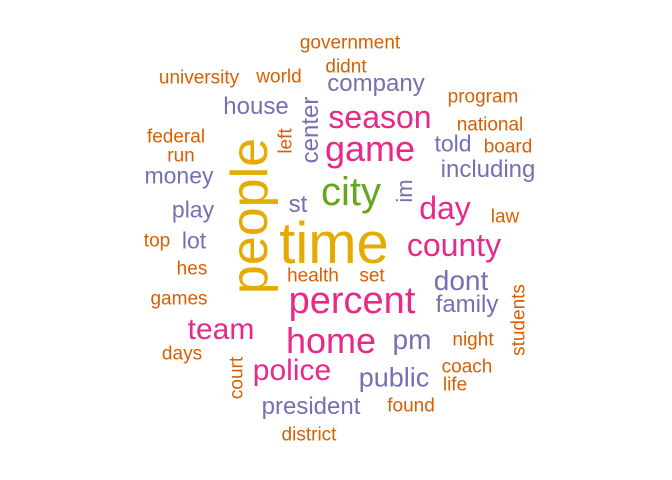 The height and width of the screenshot is (480, 672). What do you see at coordinates (310, 130) in the screenshot?
I see `word-center: center` at bounding box center [310, 130].